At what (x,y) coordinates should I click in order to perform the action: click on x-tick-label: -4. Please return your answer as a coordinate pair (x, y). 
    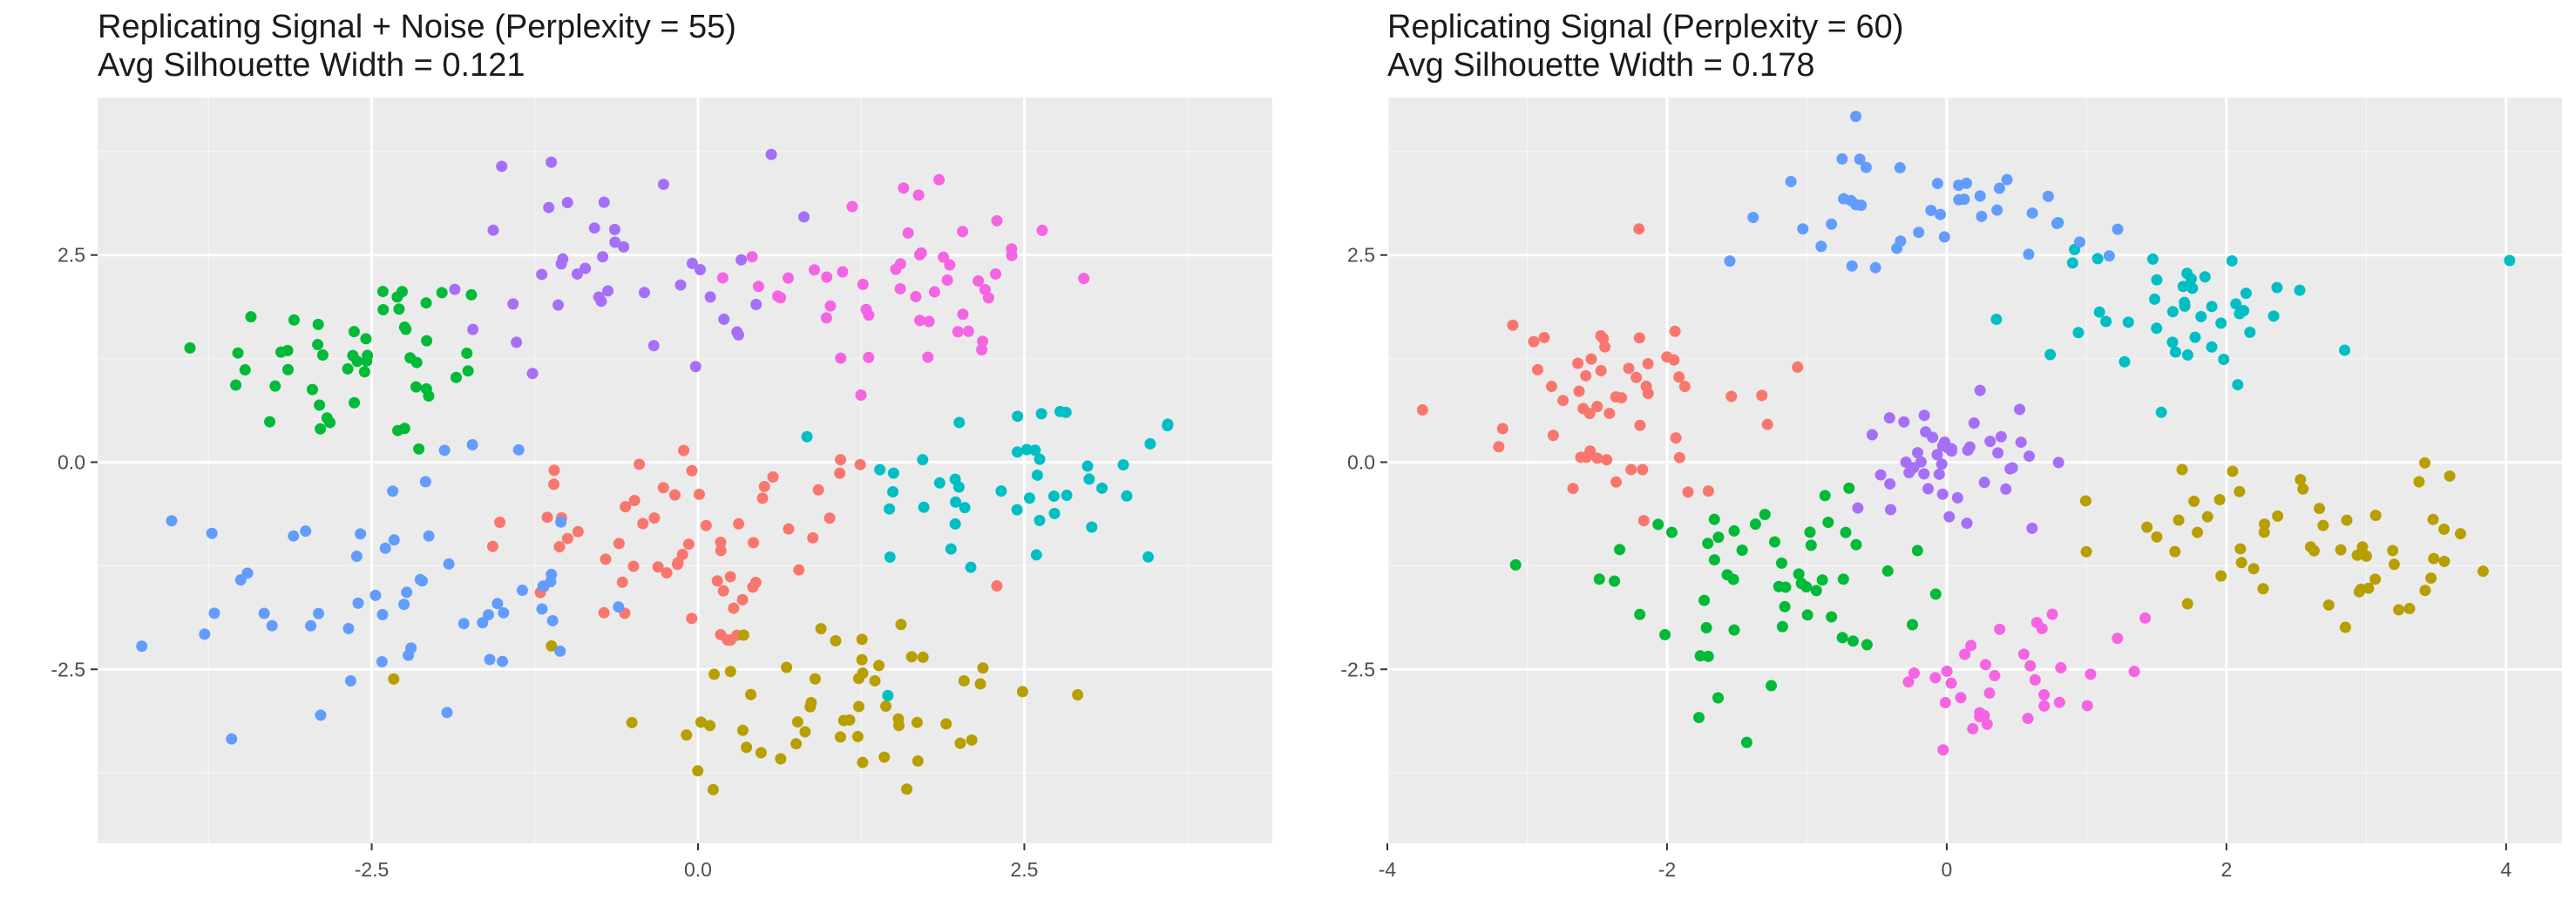
    Looking at the image, I should click on (1388, 869).